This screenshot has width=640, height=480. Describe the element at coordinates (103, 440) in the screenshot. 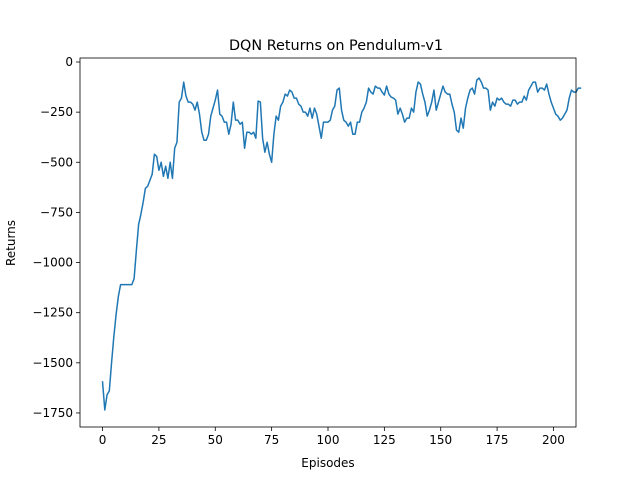

I see `x-tick-label: 0` at that location.